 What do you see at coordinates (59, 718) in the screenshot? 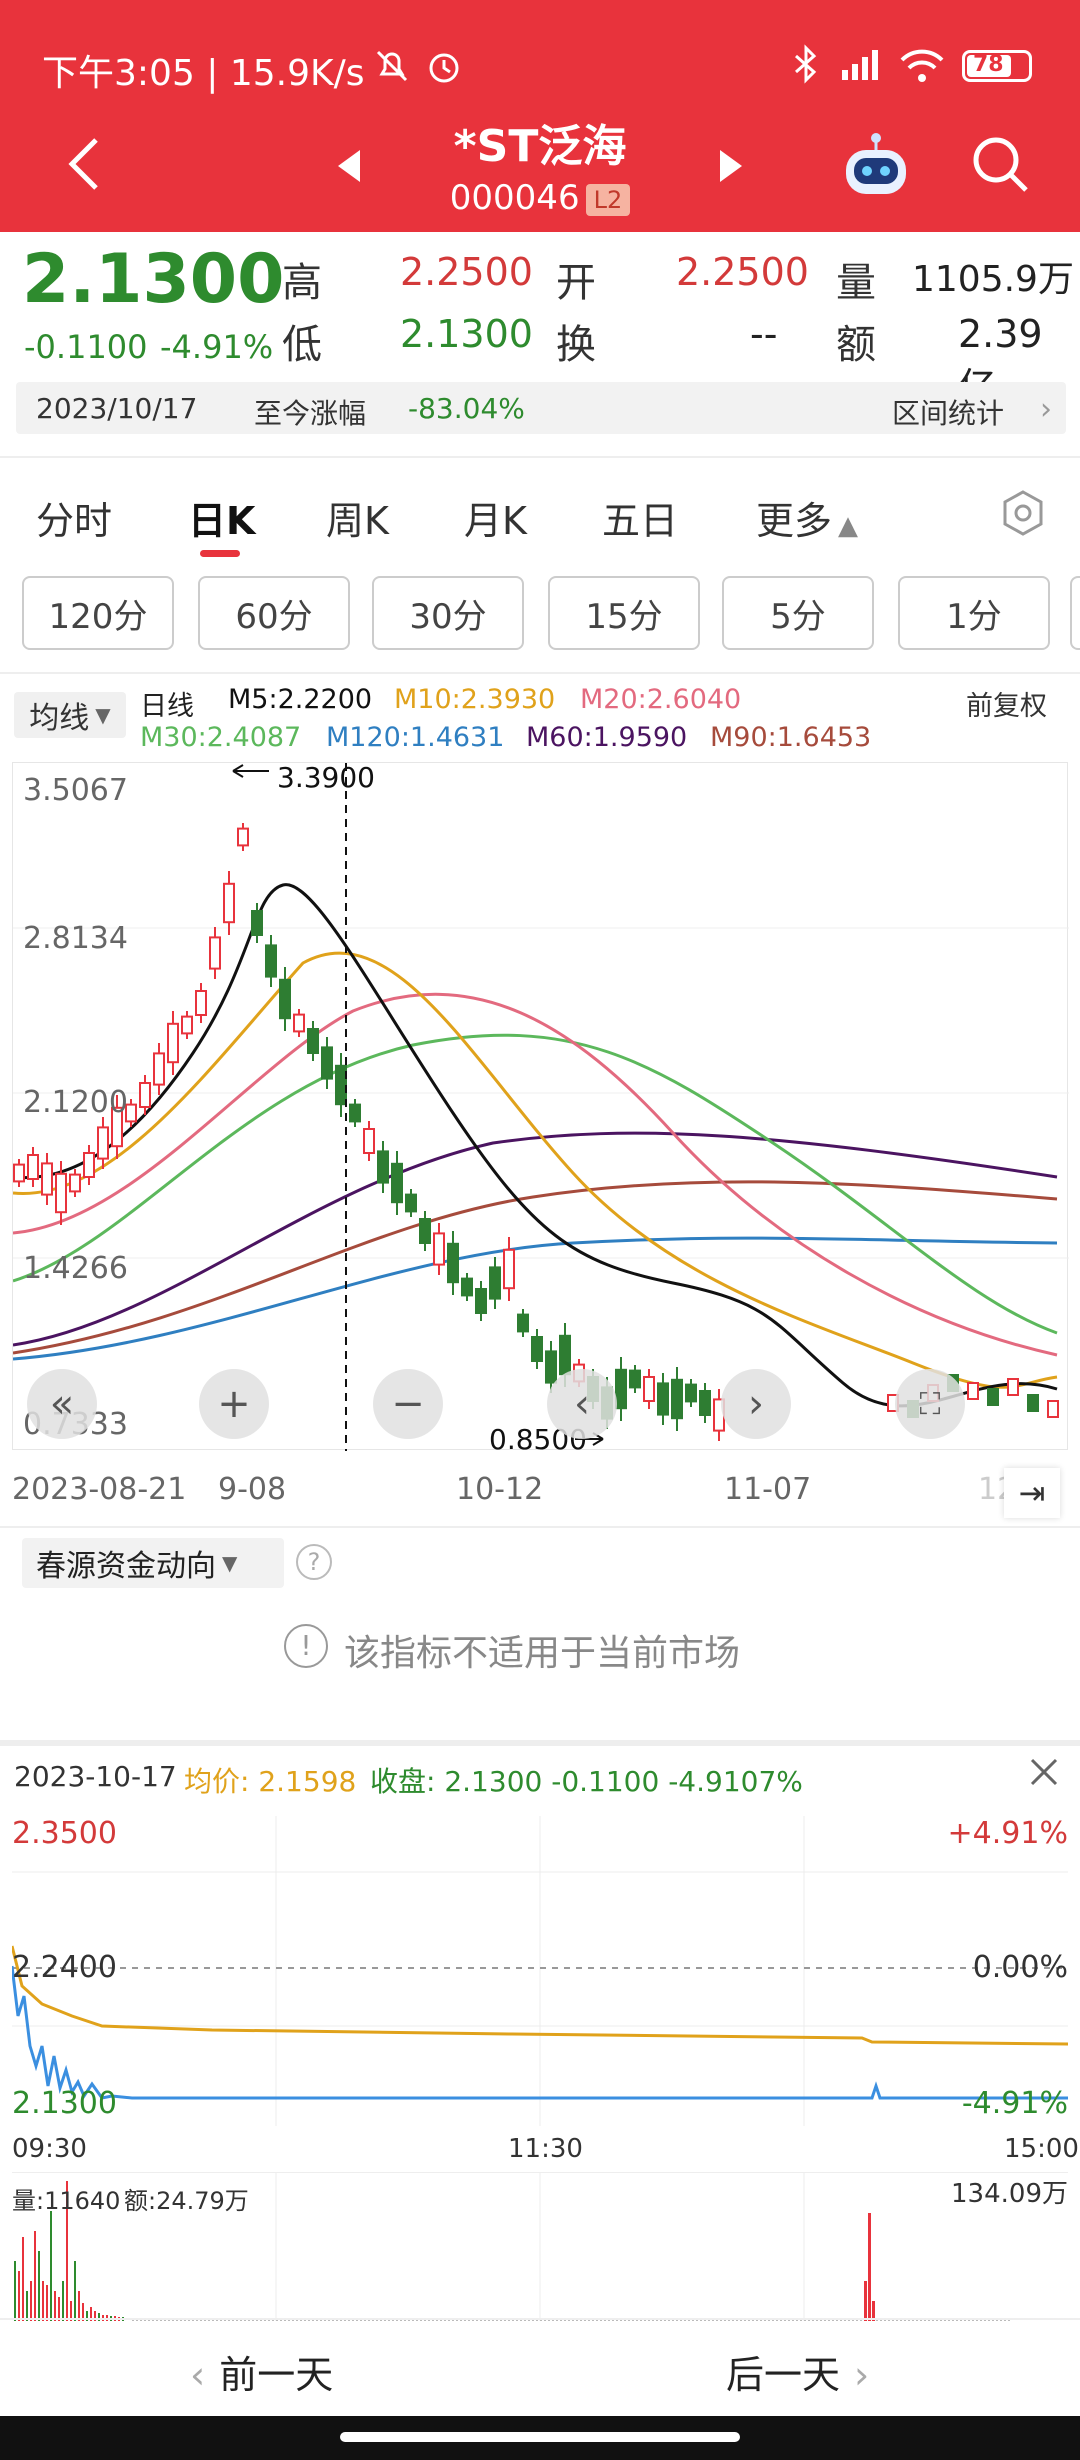
I see `ma-selector-label: 均线` at bounding box center [59, 718].